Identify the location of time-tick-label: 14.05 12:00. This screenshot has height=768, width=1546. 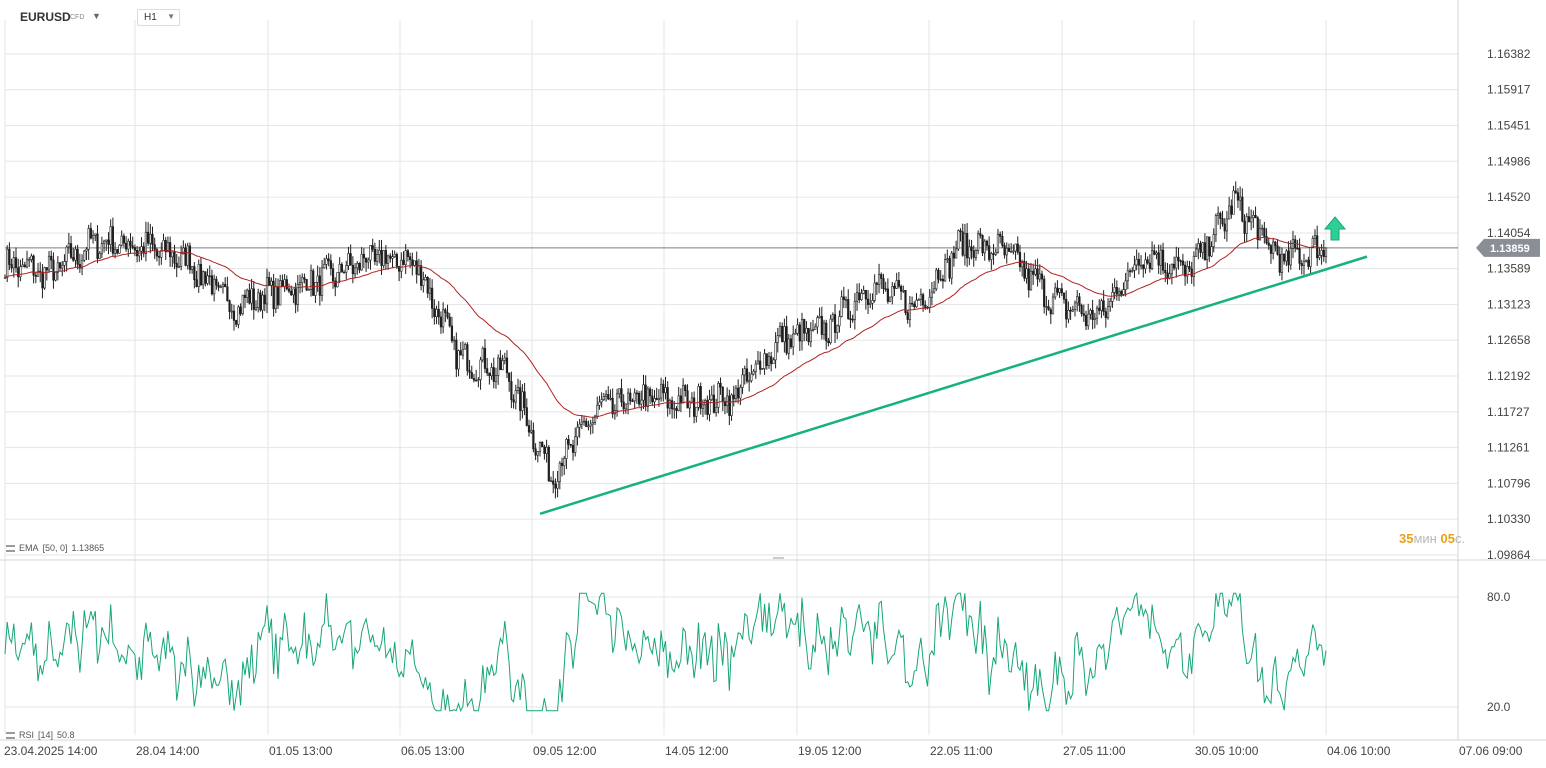
(697, 751).